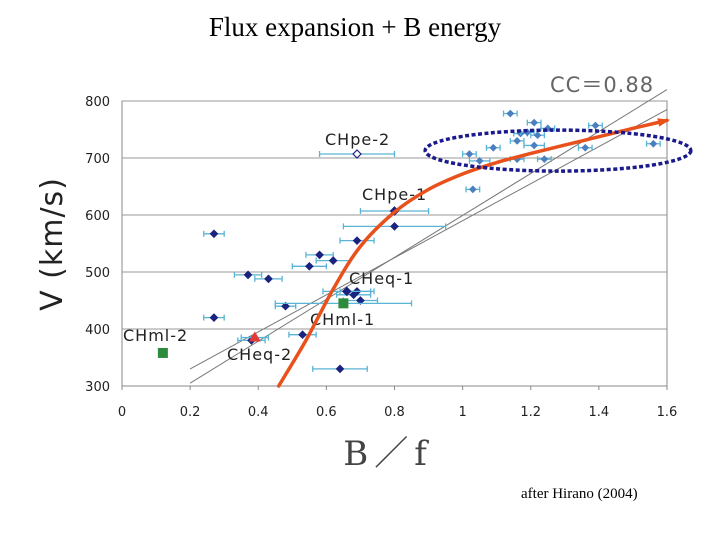 Image resolution: width=720 pixels, height=540 pixels. I want to click on point-label: CHml-2, so click(155, 335).